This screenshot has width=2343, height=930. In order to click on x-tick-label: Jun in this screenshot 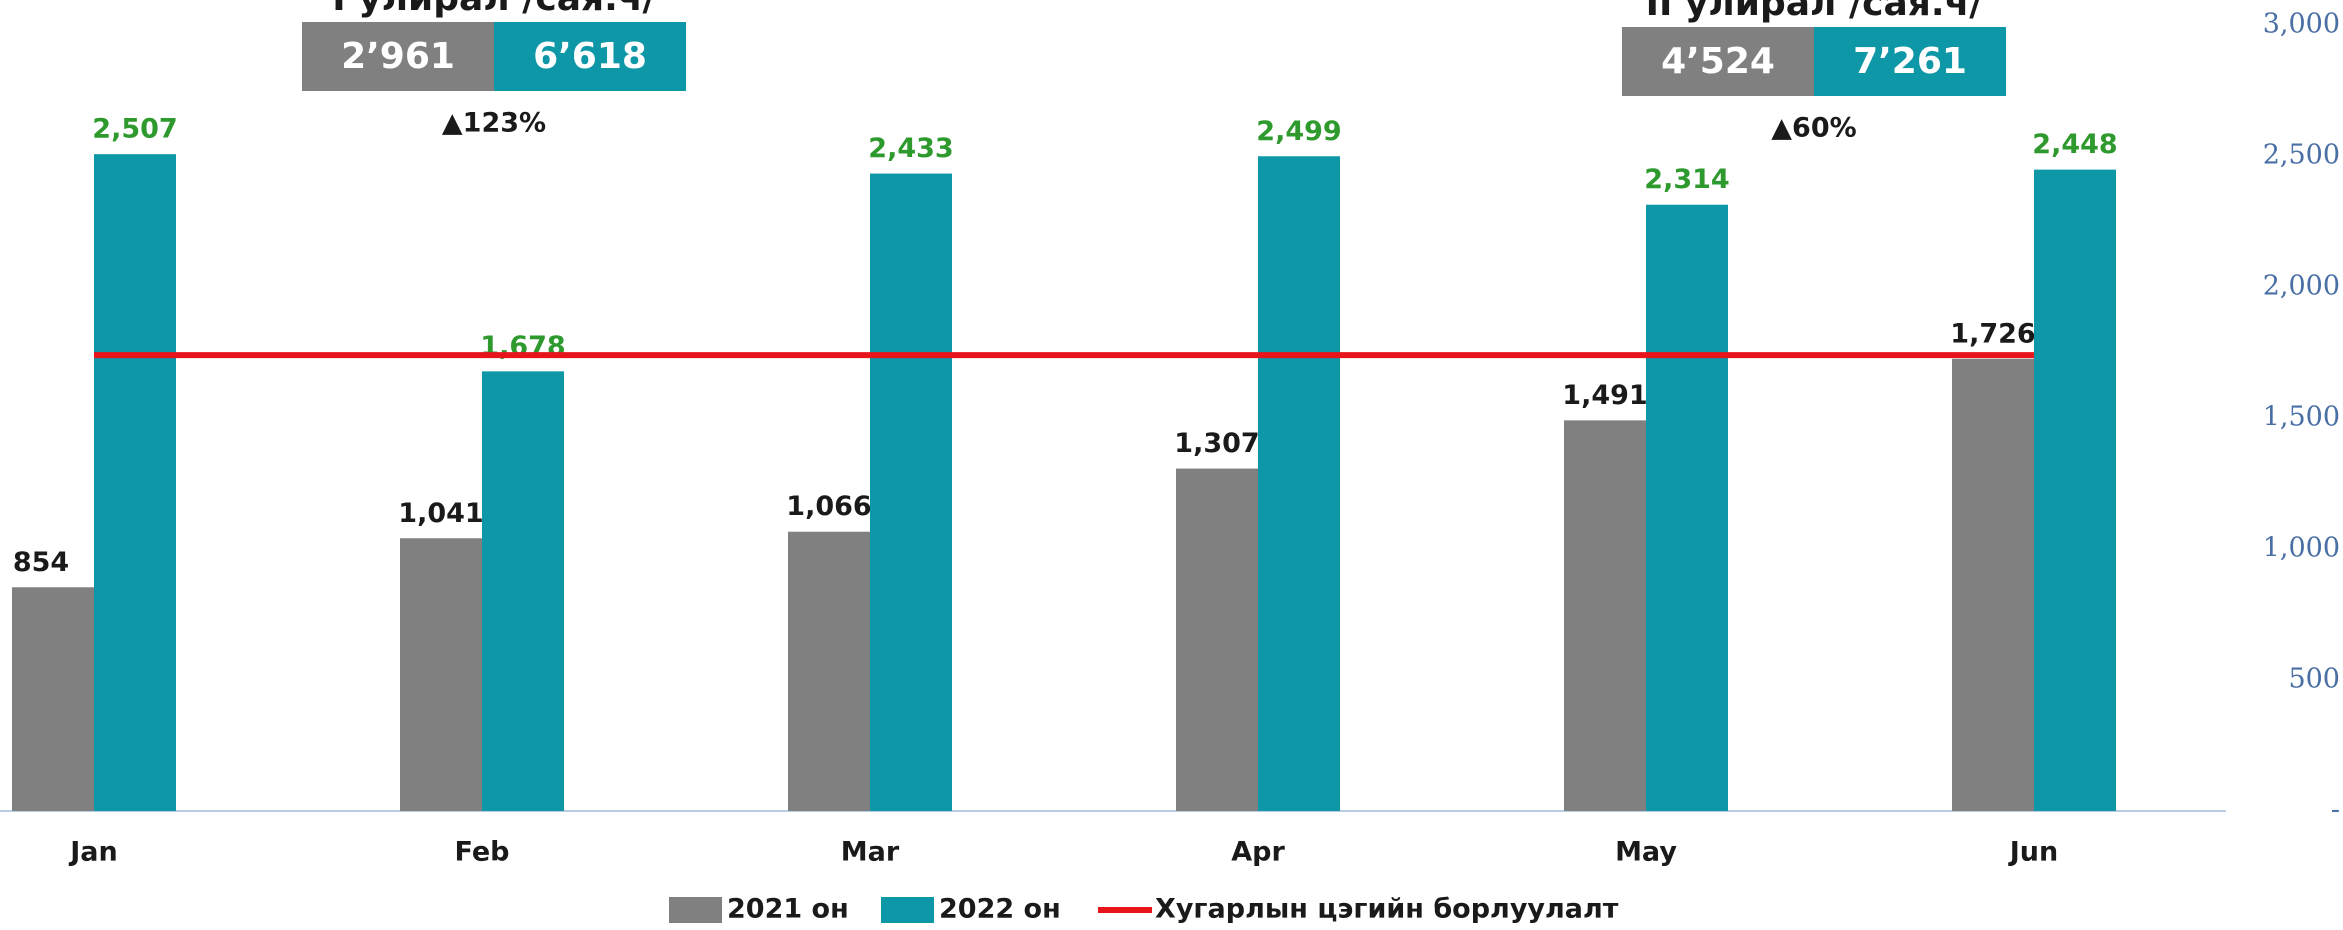, I will do `click(2033, 852)`.